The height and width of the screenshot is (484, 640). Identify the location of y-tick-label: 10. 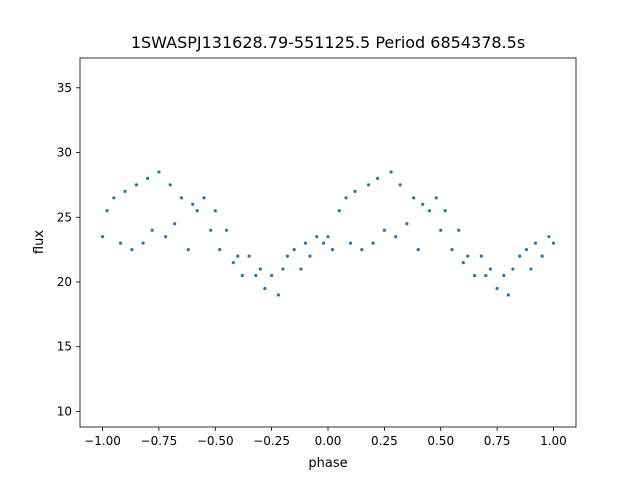
(64, 411).